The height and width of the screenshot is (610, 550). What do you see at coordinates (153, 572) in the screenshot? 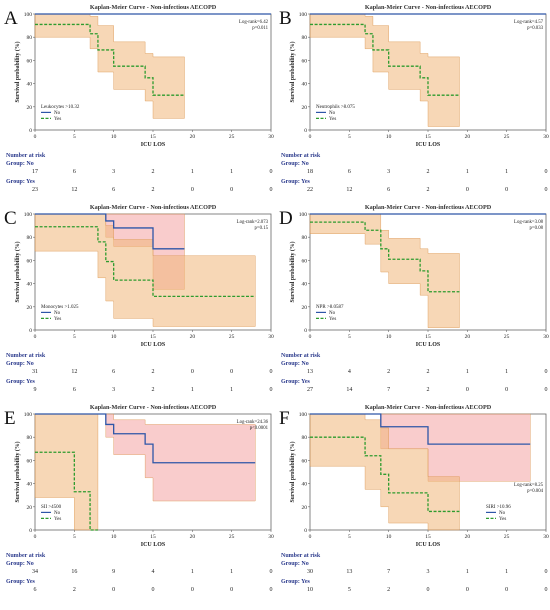
I see `risk-value: 4` at bounding box center [153, 572].